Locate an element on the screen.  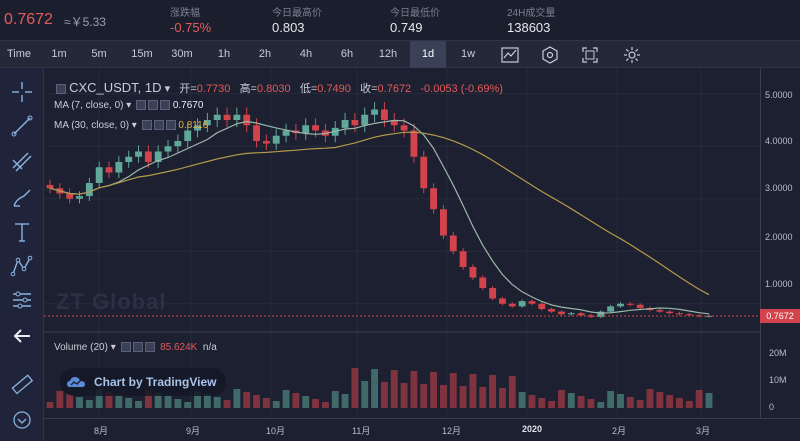
indicator-icon is located at coordinates (550, 55).